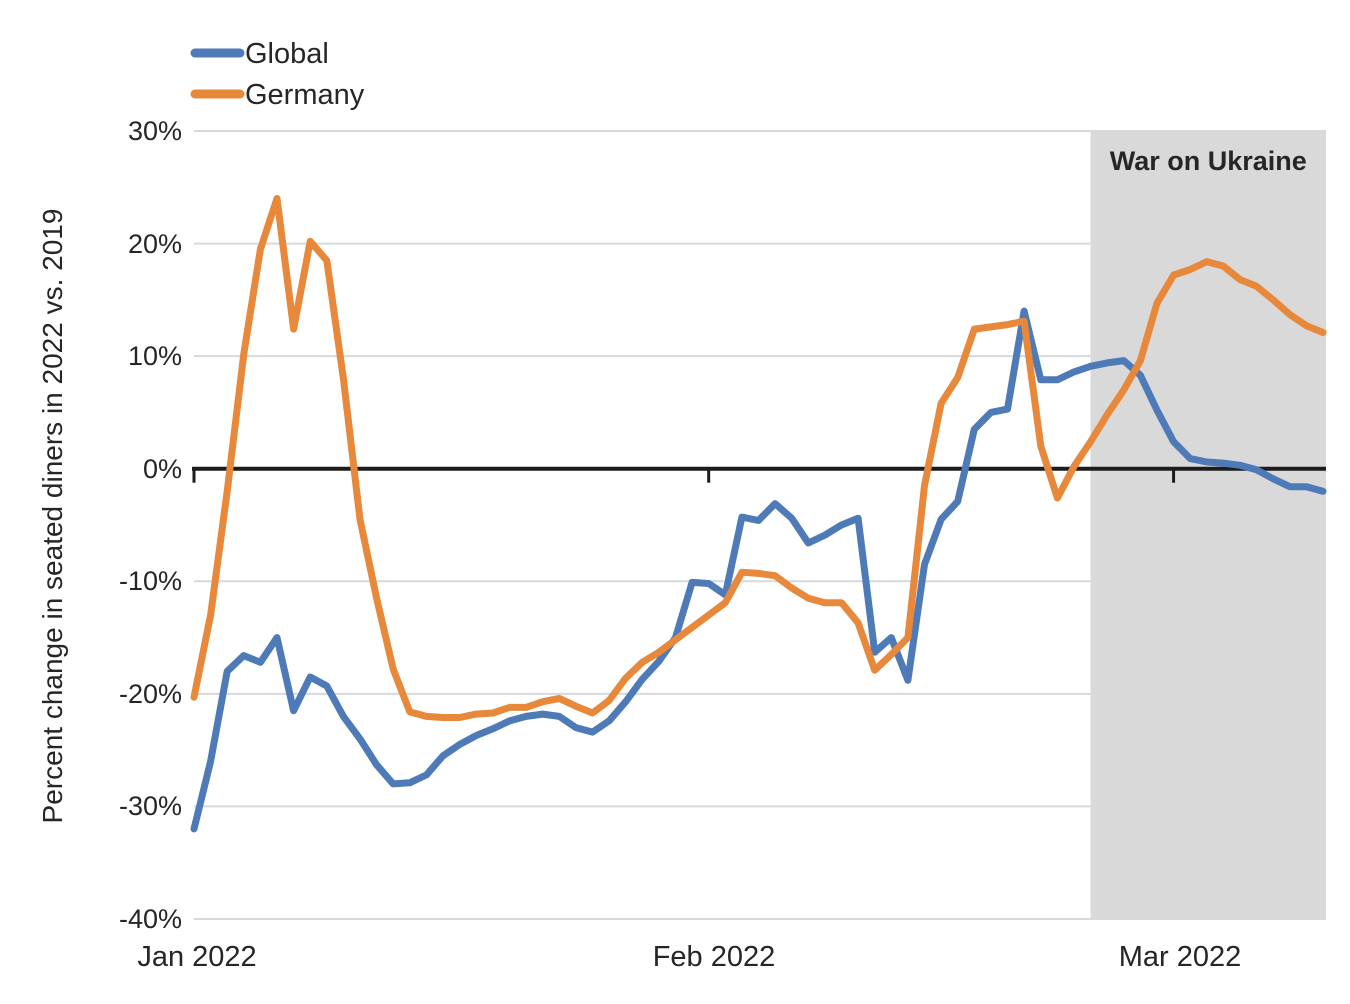  What do you see at coordinates (196, 957) in the screenshot?
I see `x-tick-label-jan: Jan 2022` at bounding box center [196, 957].